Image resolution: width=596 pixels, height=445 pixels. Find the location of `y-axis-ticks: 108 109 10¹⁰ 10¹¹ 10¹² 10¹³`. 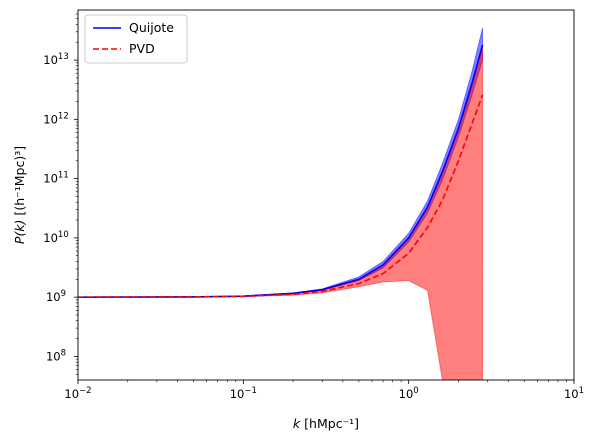

y-axis-ticks: 108 109 10¹⁰ 10¹¹ 10¹² 10¹³ is located at coordinates (60, 194).